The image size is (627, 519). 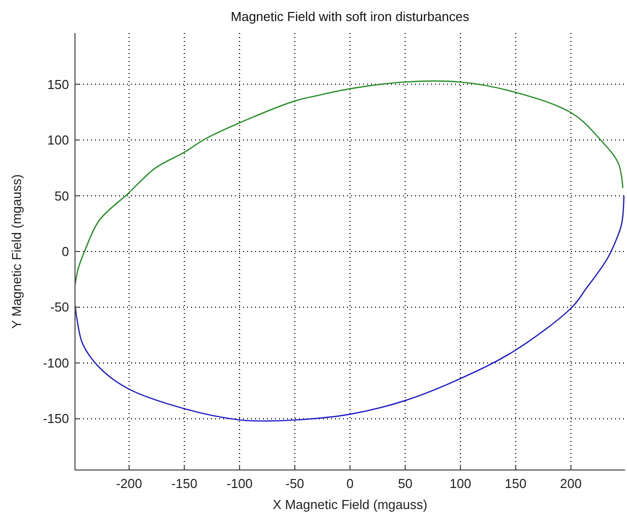 What do you see at coordinates (65, 251) in the screenshot?
I see `y-tick-label: 0` at bounding box center [65, 251].